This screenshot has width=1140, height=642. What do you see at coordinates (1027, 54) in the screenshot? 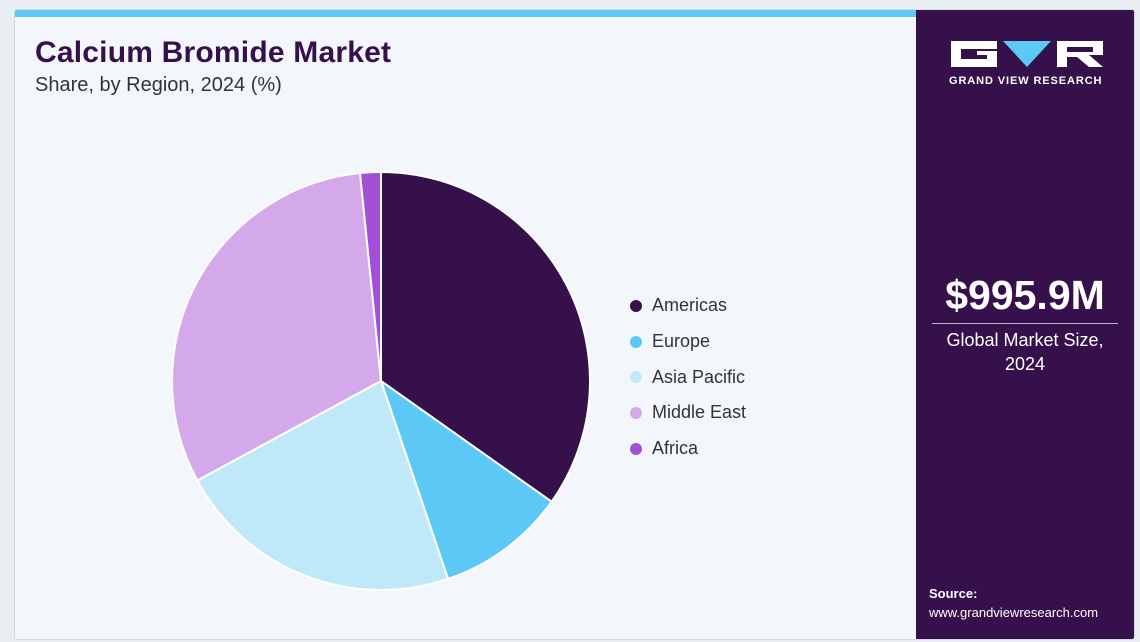
I see `gvr-logo-icon` at bounding box center [1027, 54].